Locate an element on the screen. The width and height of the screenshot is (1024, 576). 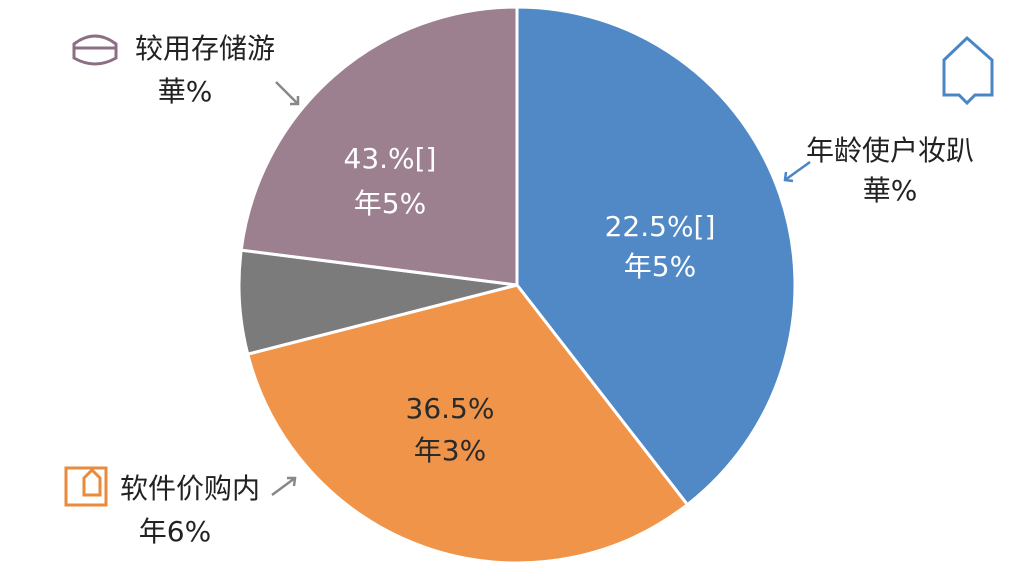
category-label: 软件价购内 is located at coordinates (190, 488).